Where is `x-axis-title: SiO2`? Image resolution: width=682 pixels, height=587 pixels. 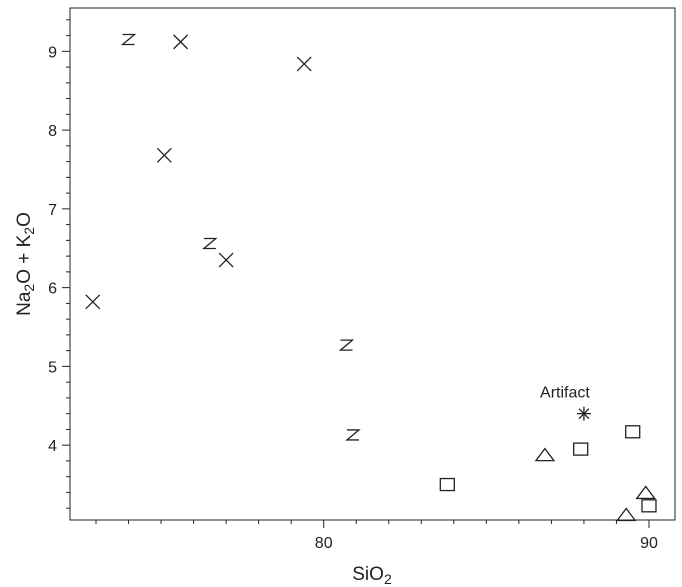 x-axis-title: SiO2 is located at coordinates (372, 575).